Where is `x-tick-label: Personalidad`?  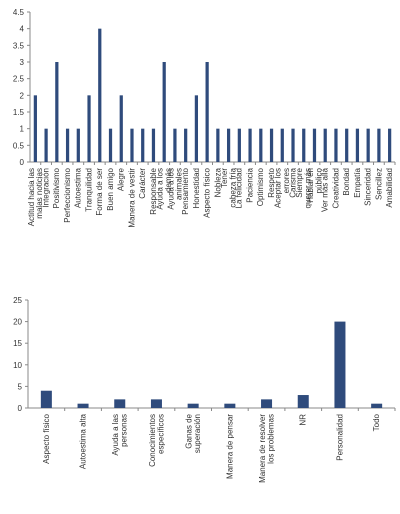
x-tick-label: Personalidad is located at coordinates (339, 437).